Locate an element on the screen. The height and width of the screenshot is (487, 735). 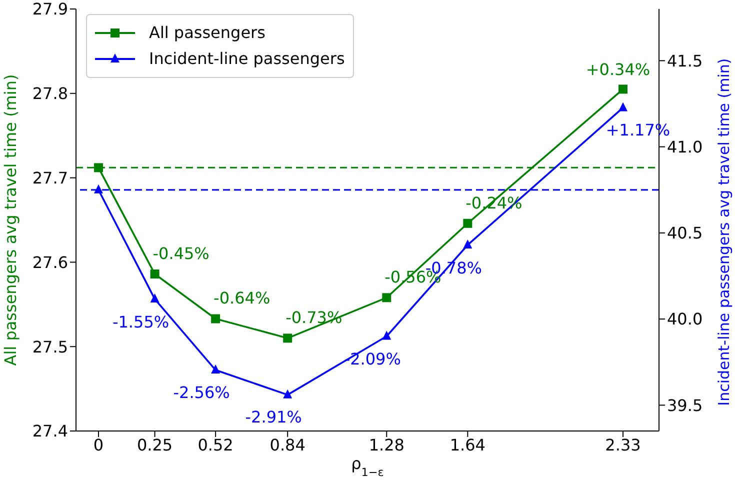
y-tick-label: 27.9 is located at coordinates (50, 9).